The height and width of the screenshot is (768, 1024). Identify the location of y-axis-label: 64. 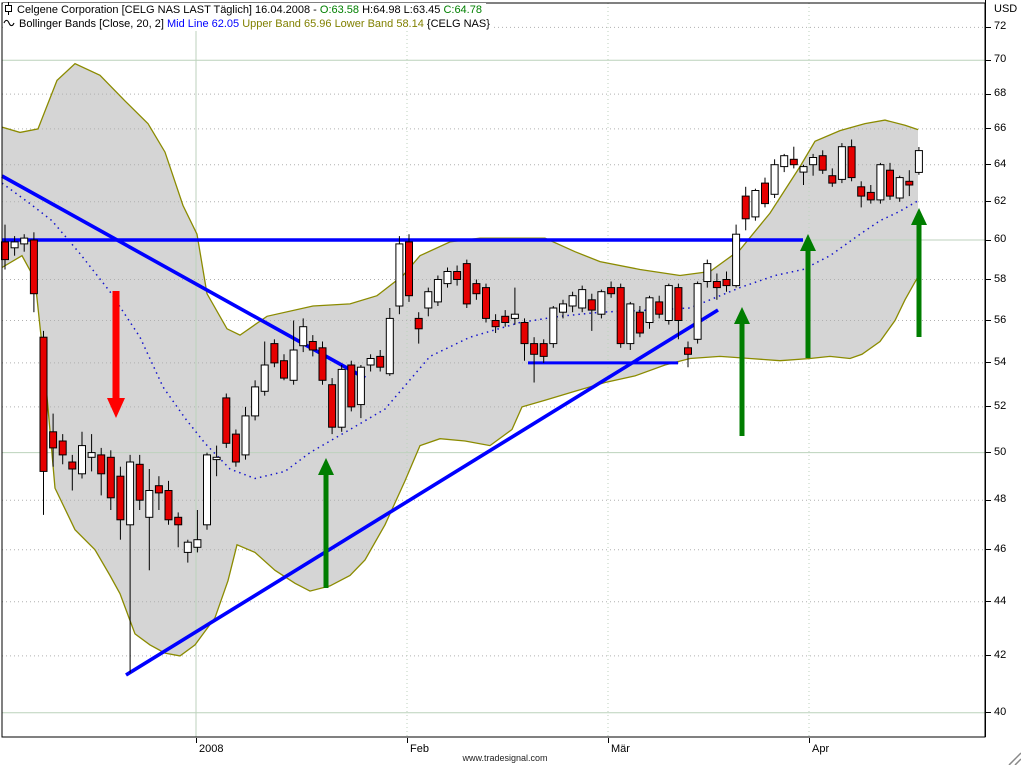
(1000, 163).